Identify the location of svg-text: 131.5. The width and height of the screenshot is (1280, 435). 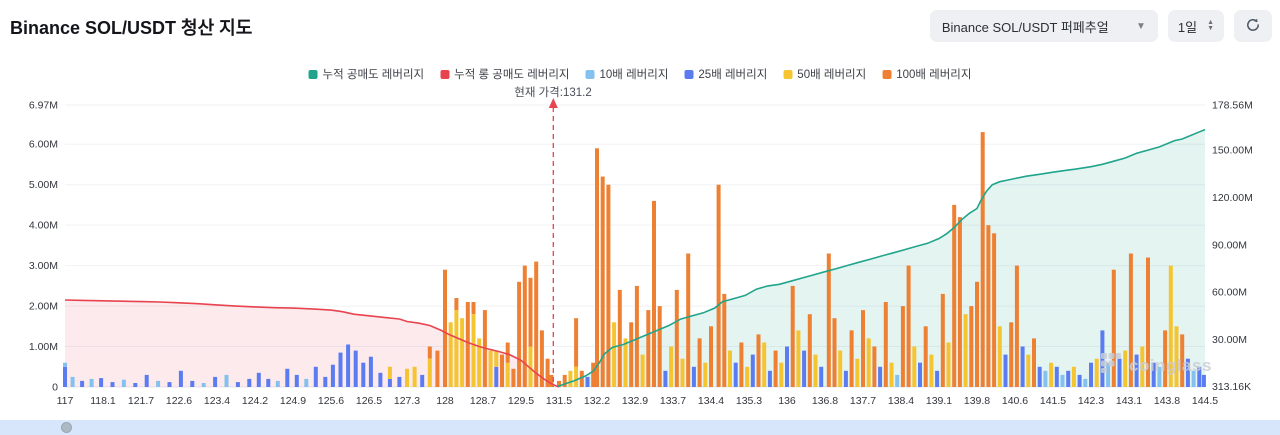
(559, 401).